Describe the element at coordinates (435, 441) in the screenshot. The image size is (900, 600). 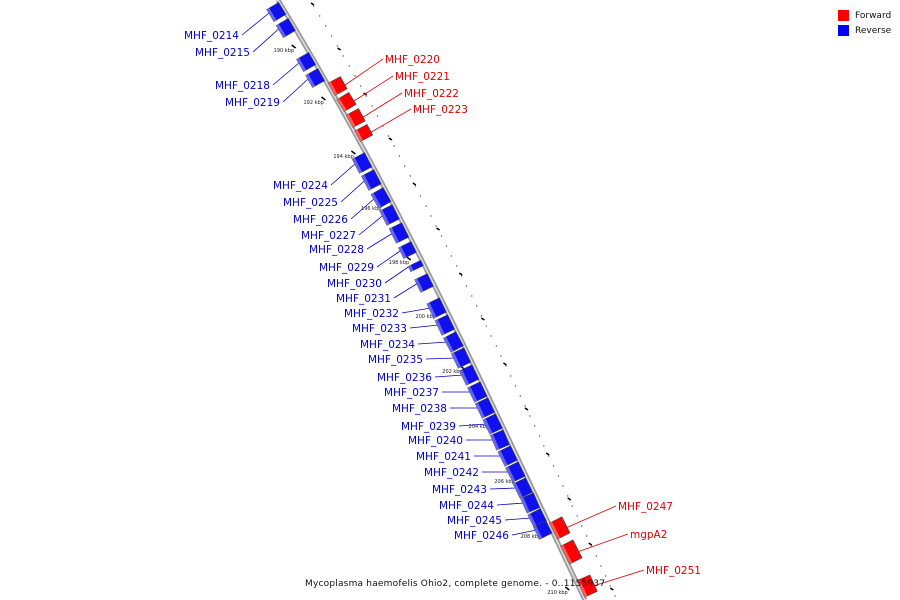
I see `gene-label: MHF_0240` at that location.